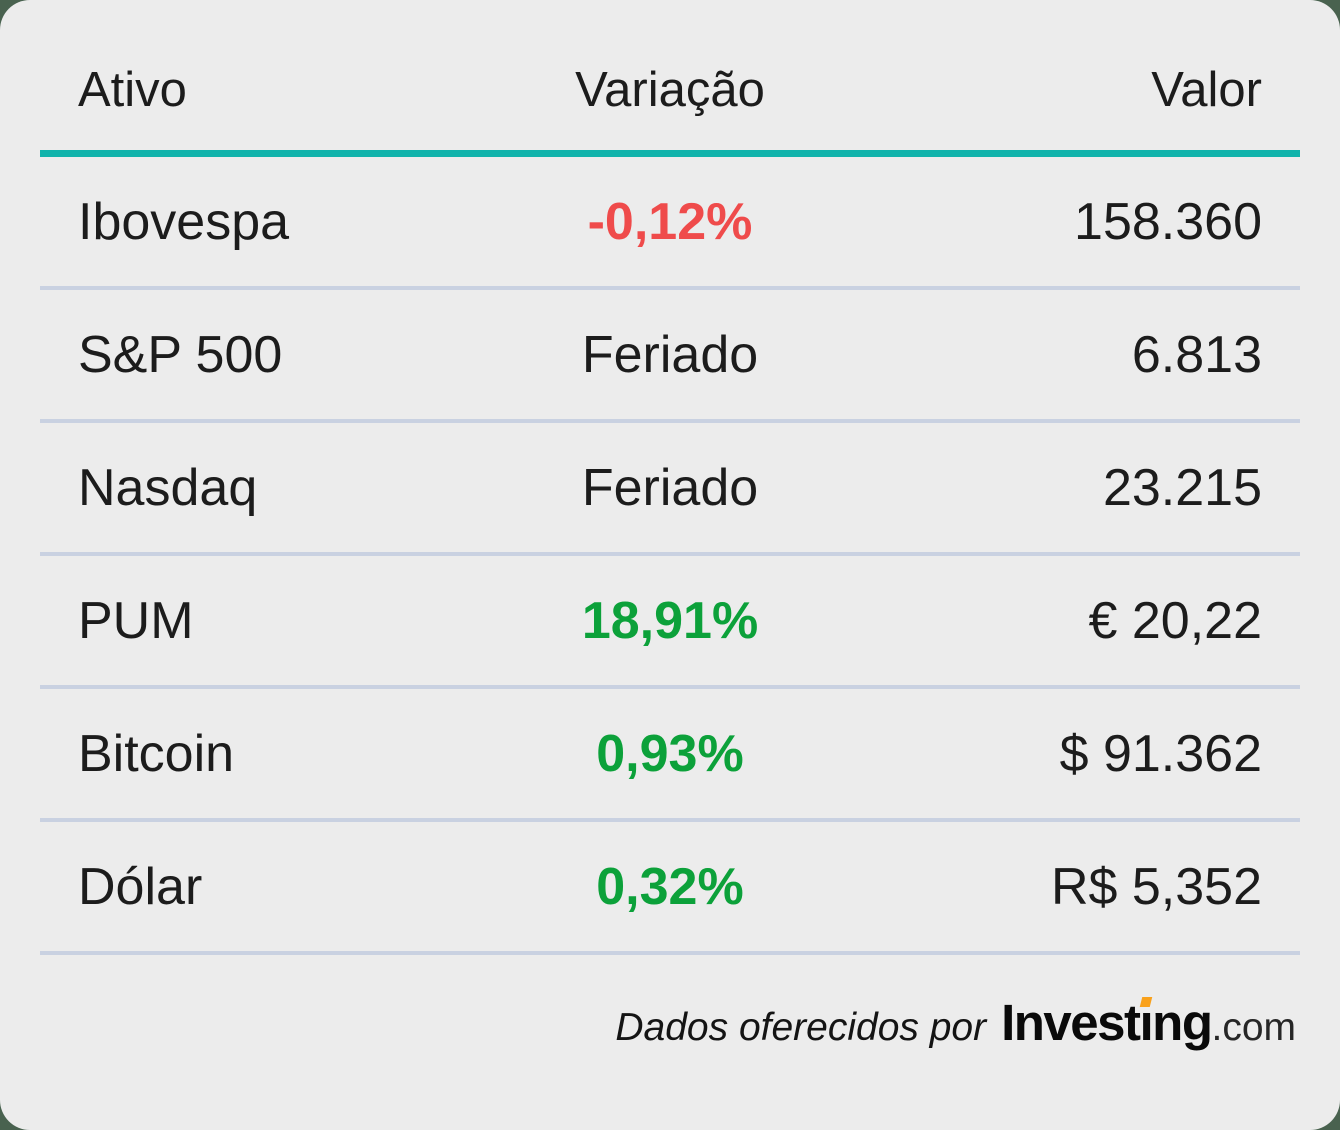 This screenshot has width=1340, height=1130. I want to click on asset-name: Ibovespa, so click(184, 221).